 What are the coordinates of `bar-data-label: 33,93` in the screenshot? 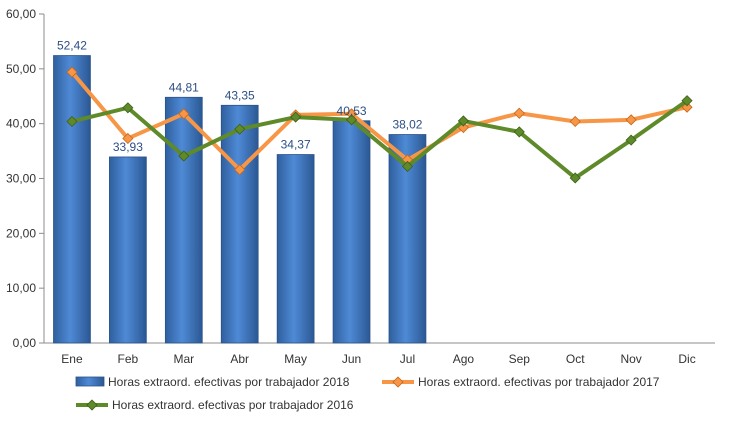 It's located at (128, 147).